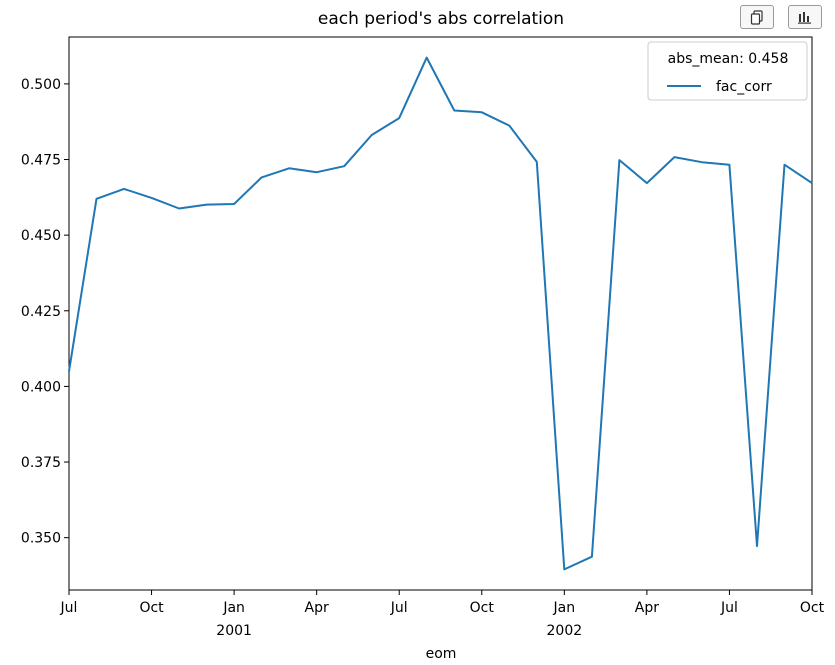 The image size is (835, 665). Describe the element at coordinates (565, 631) in the screenshot. I see `x-tick-year-label: 2002` at that location.